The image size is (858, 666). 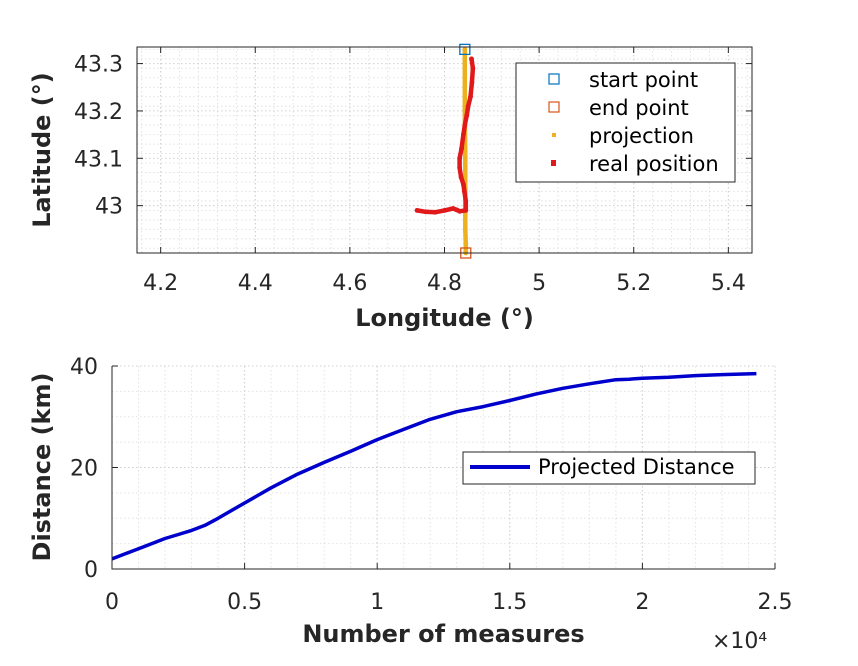 I want to click on distance-y-tick-label: 20, so click(x=84, y=469).